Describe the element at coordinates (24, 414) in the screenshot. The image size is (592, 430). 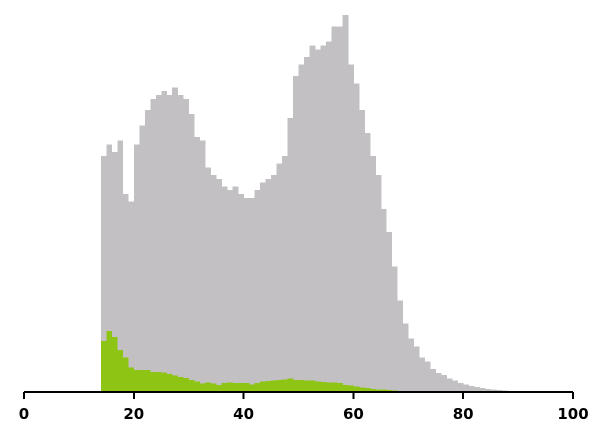
I see `x-tick-label-0: 0` at that location.